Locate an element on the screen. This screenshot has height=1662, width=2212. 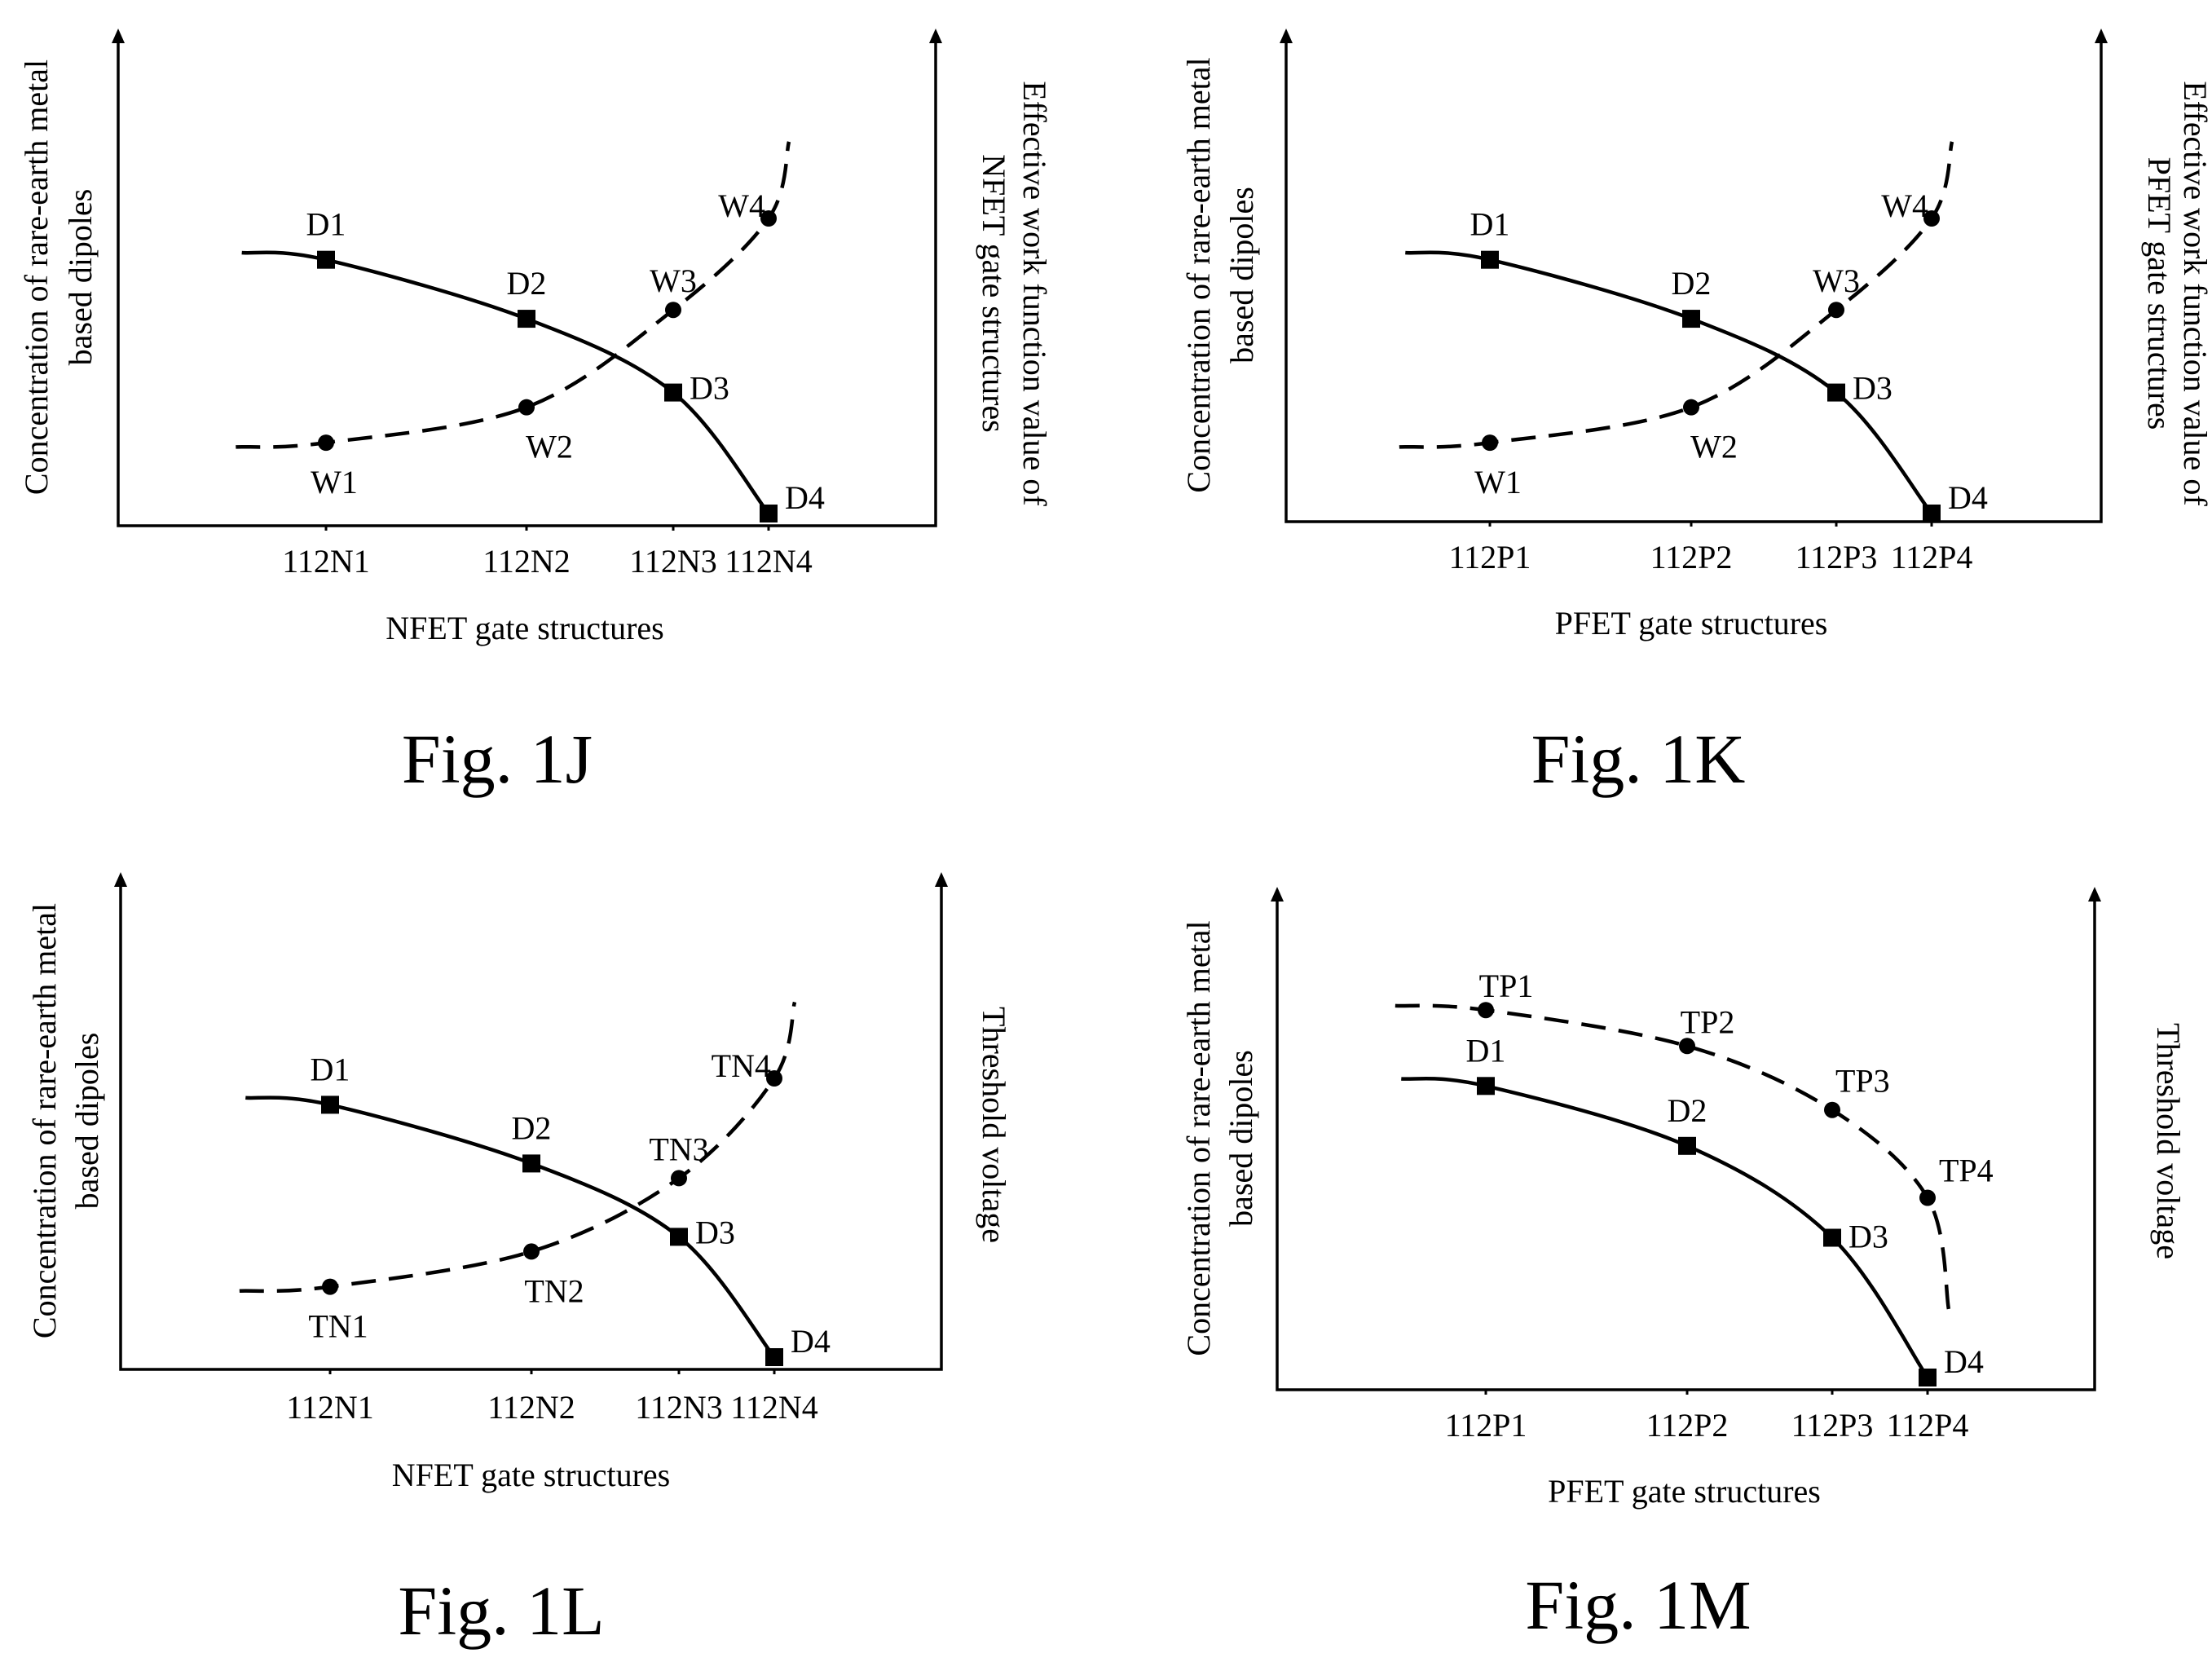
y-axis-label-right: PFET gate structures is located at coordinates (2159, 293).